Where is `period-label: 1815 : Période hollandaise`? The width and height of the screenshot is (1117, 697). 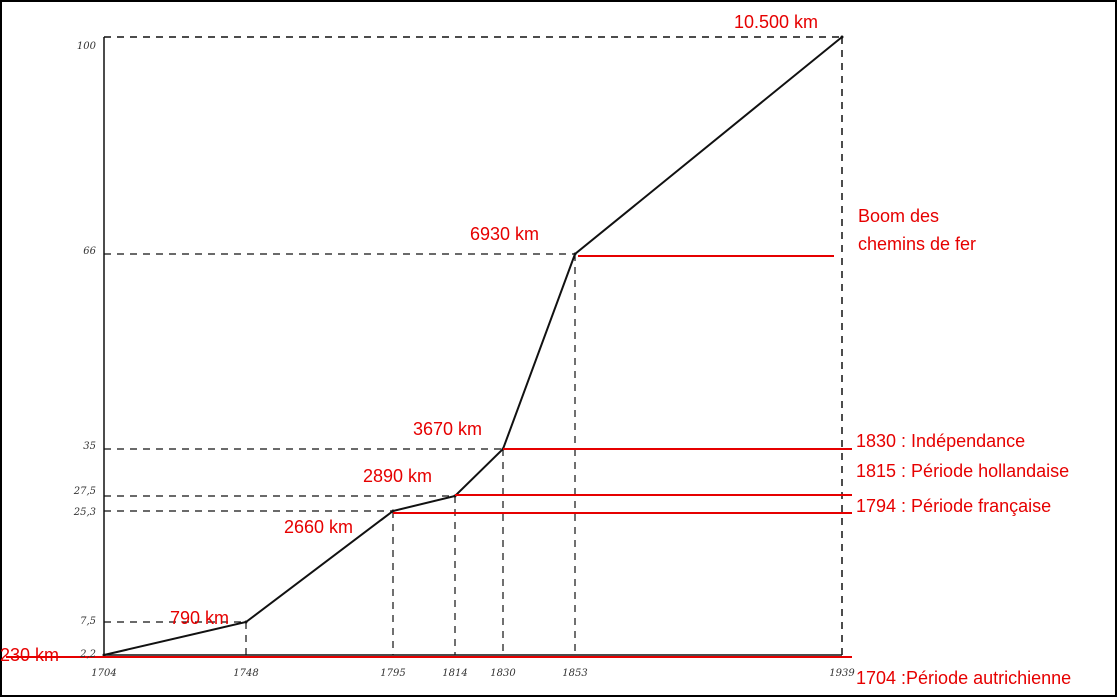
period-label: 1815 : Période hollandaise is located at coordinates (962, 471).